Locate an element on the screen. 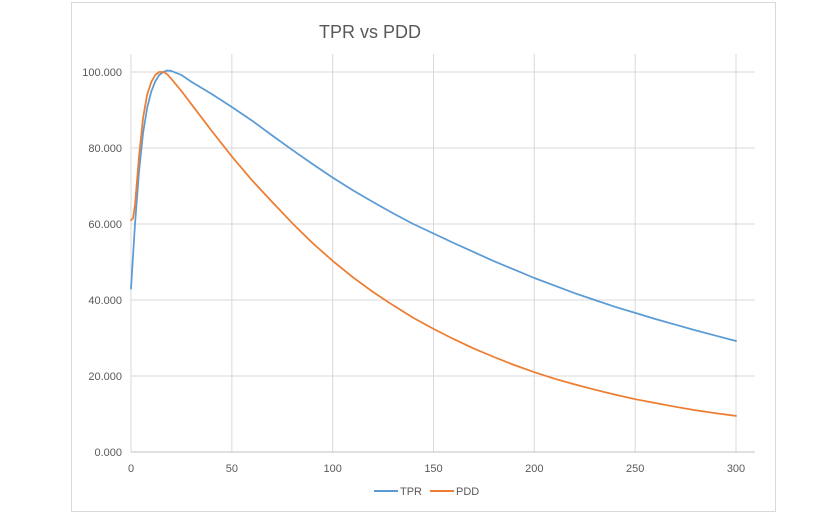 The width and height of the screenshot is (826, 512). x-tick-label: 300 is located at coordinates (736, 469).